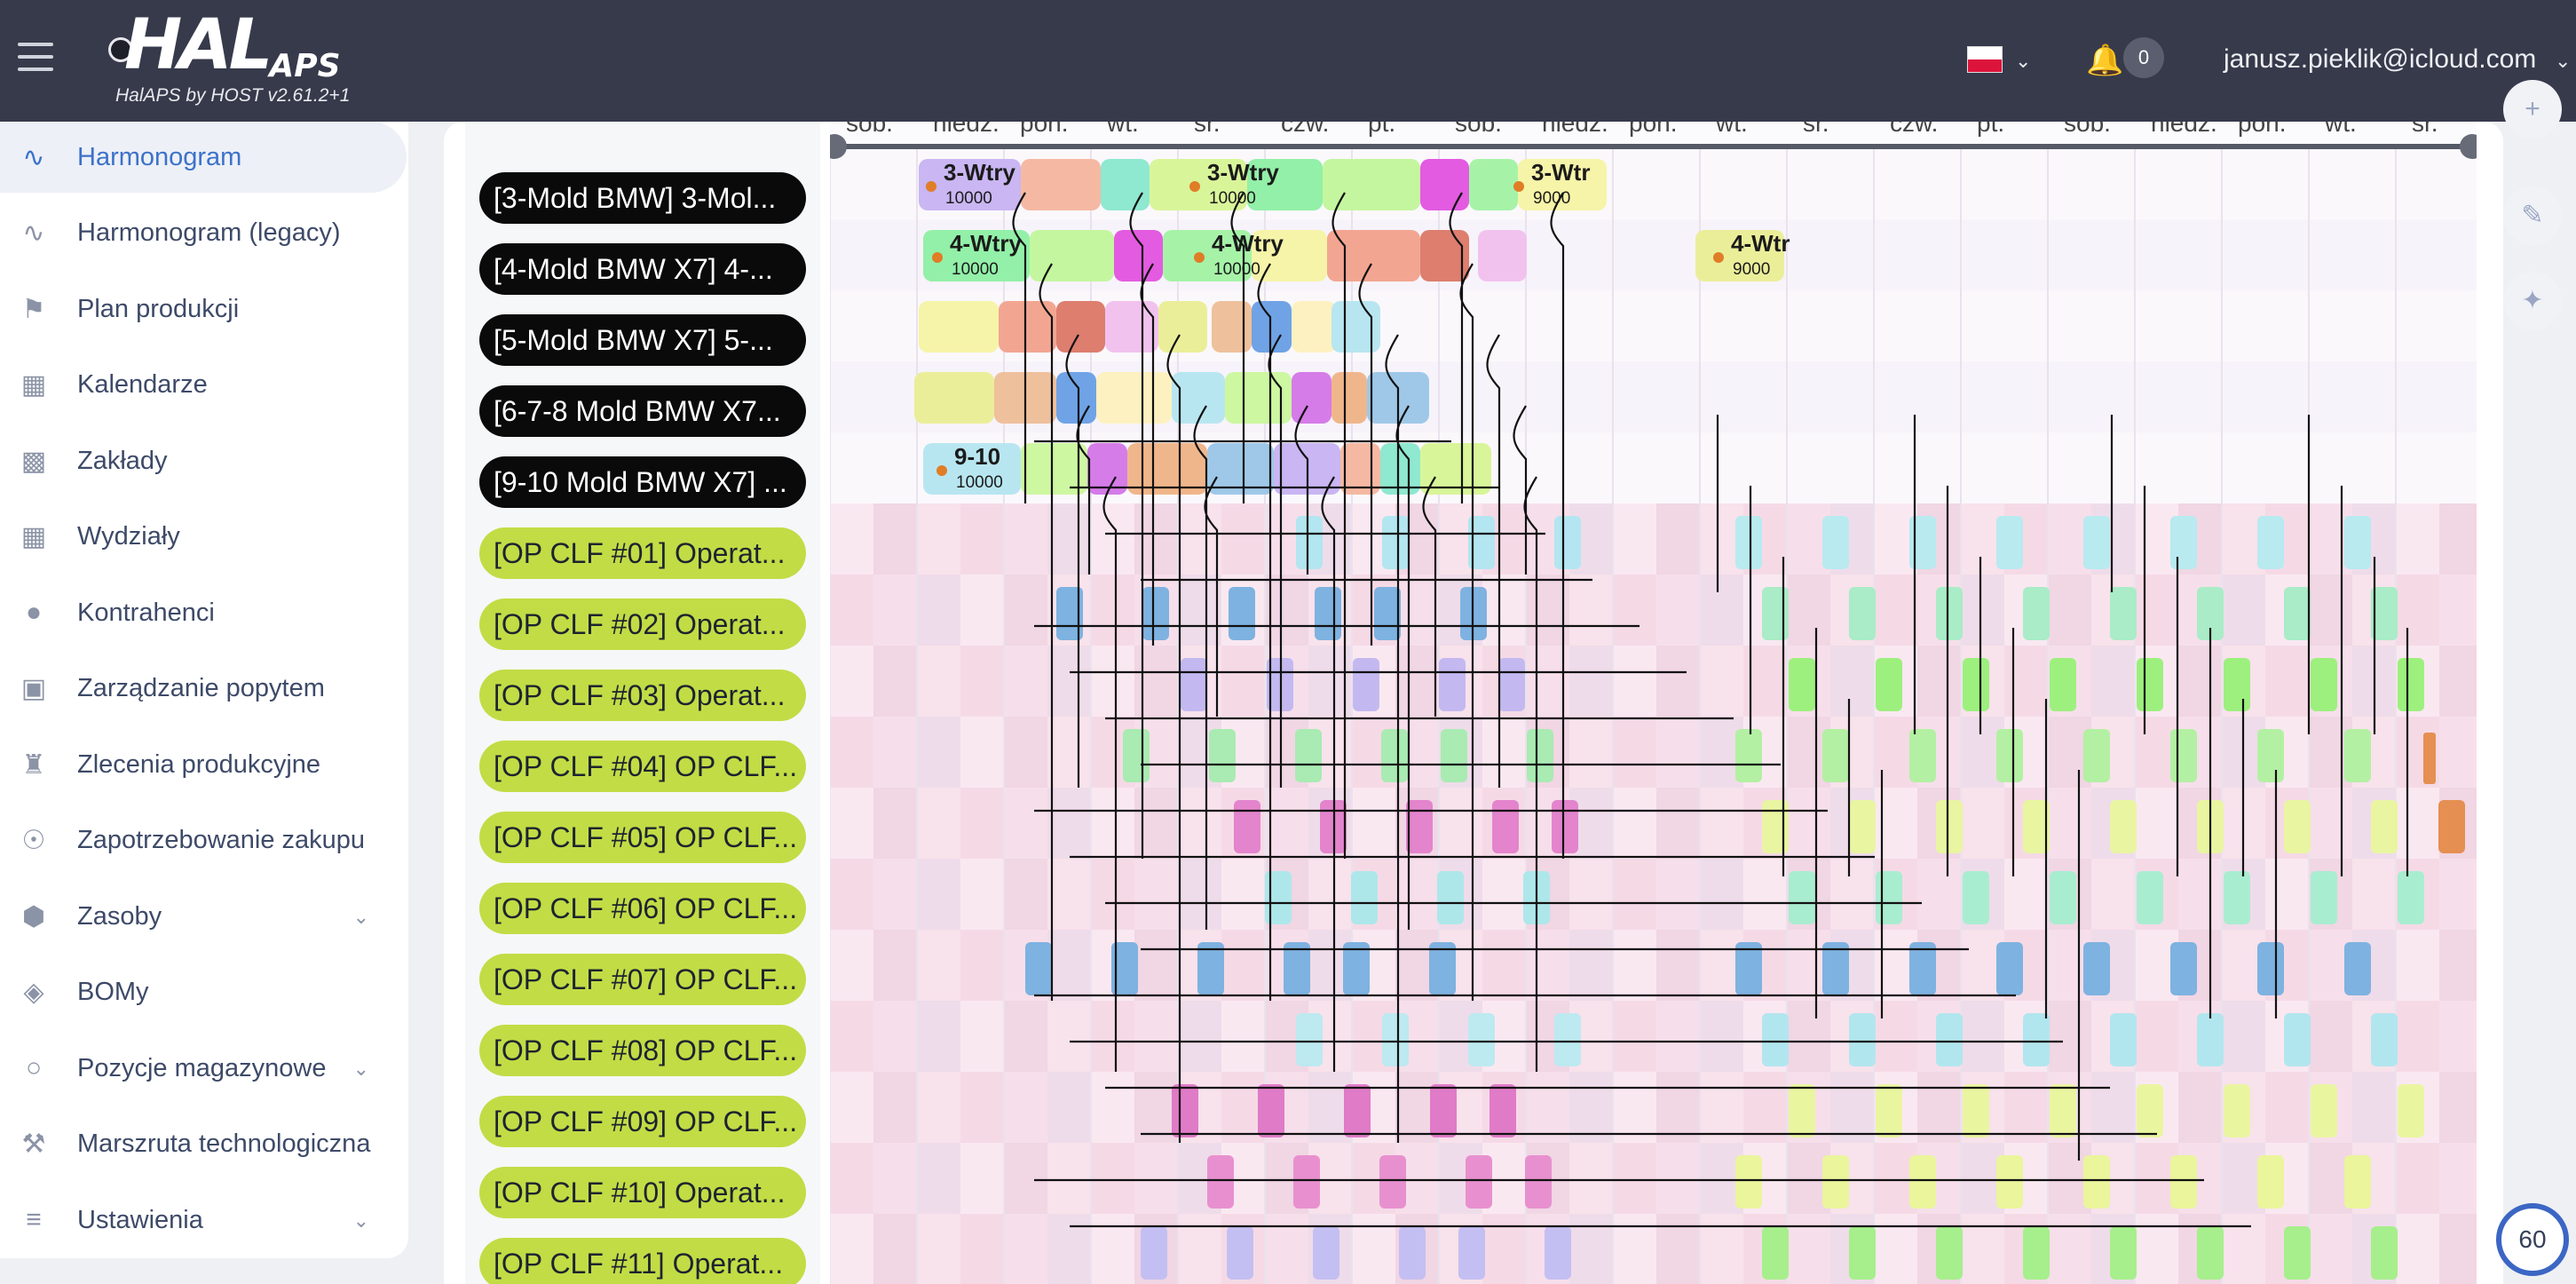  I want to click on puzzle-icon: ✦, so click(2532, 301).